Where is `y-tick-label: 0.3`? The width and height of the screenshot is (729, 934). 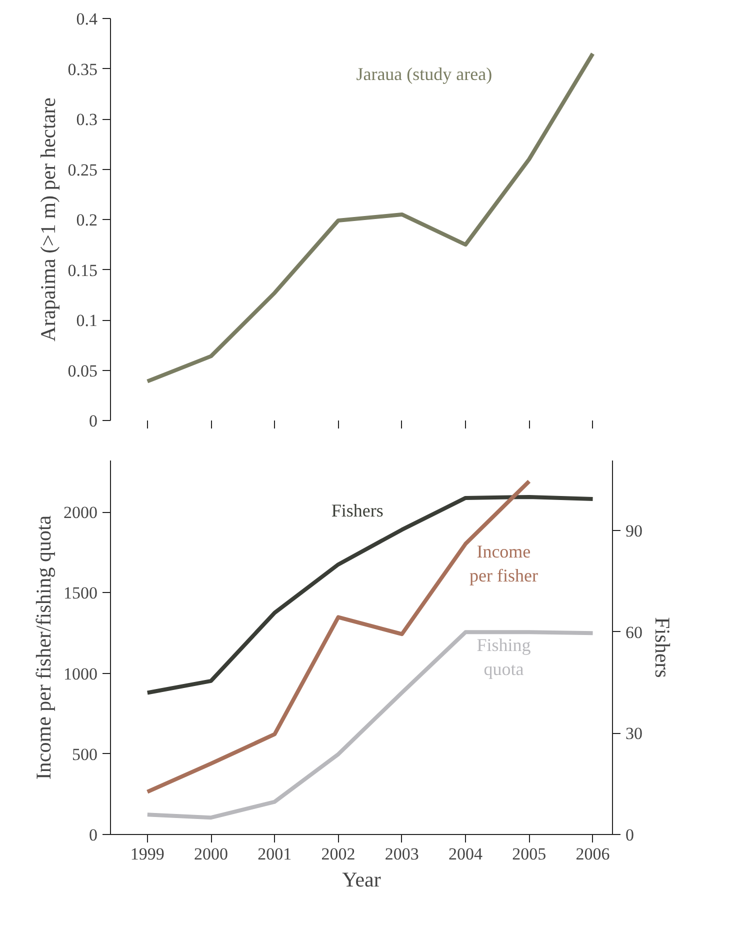 y-tick-label: 0.3 is located at coordinates (87, 119).